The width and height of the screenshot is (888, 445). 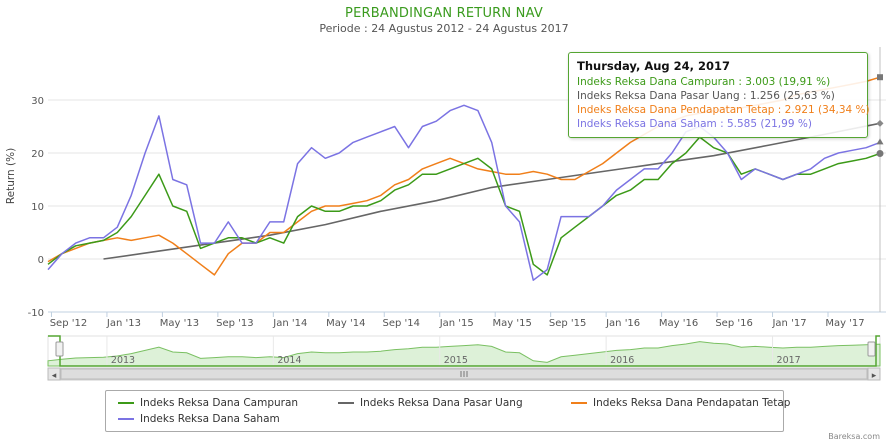 I want to click on legend-label: Indeks Reksa Dana Pendapatan Tetap, so click(x=692, y=403).